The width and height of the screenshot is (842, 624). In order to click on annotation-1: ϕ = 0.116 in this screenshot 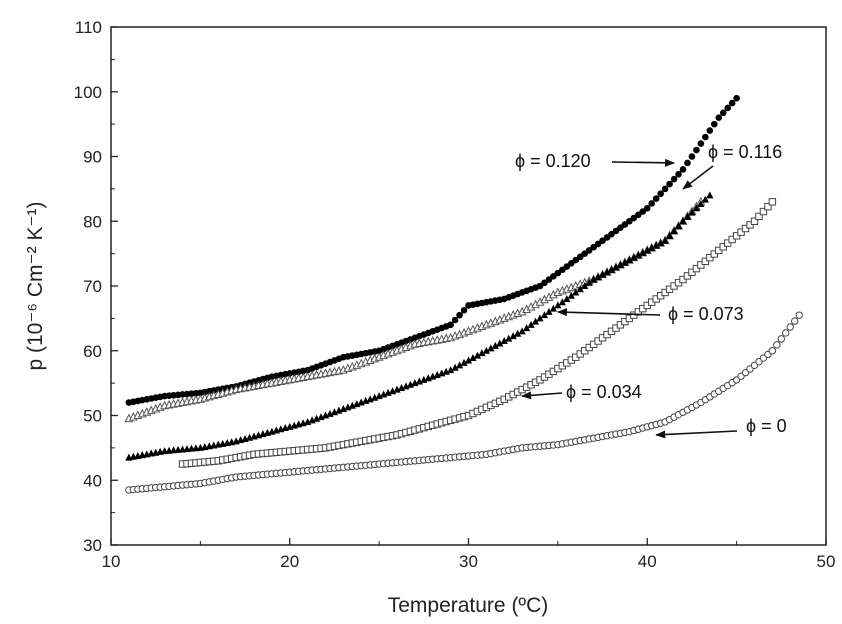, I will do `click(732, 166)`.